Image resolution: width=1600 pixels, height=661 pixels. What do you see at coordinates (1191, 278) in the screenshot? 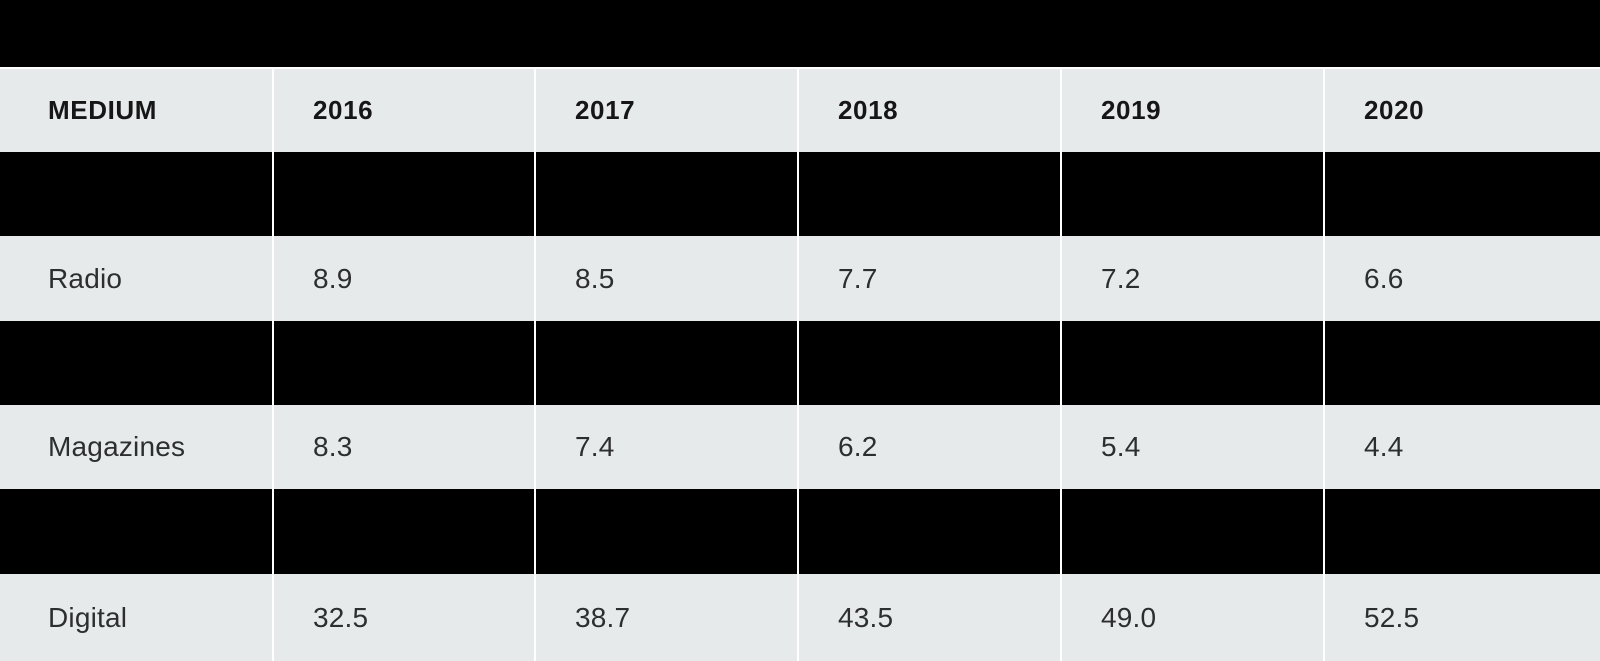
I see `value-cell: 7.2` at bounding box center [1191, 278].